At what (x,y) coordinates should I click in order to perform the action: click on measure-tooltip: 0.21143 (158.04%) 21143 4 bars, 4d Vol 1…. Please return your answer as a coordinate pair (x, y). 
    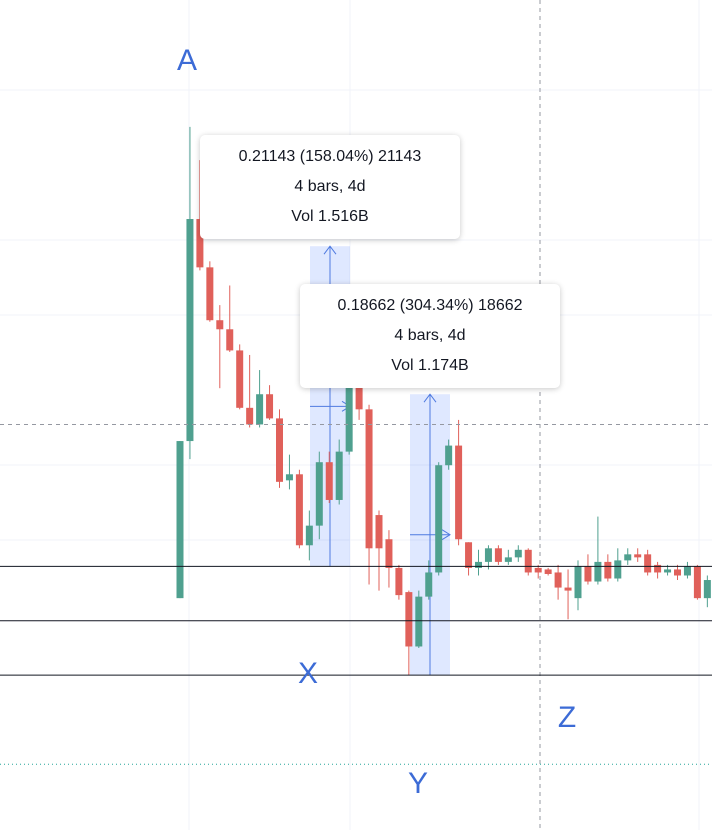
    Looking at the image, I should click on (330, 187).